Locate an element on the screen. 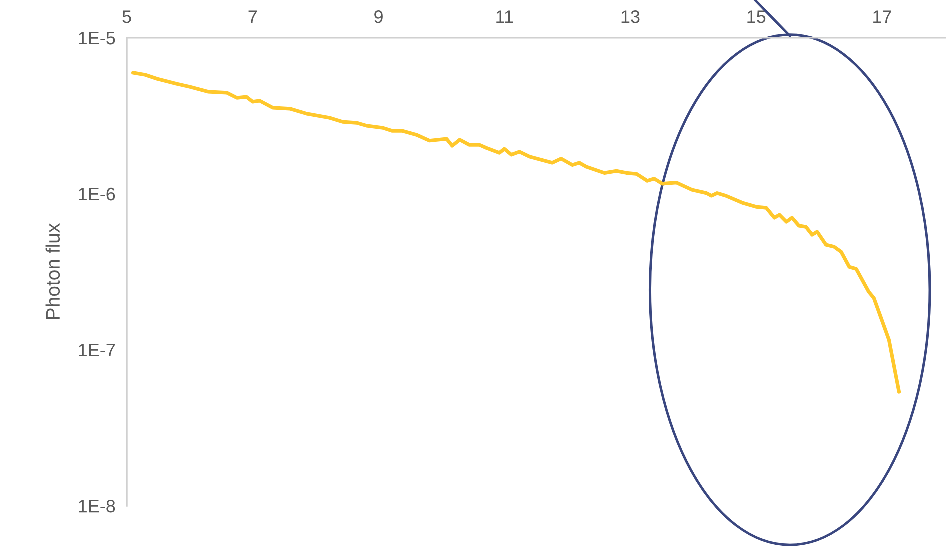 The height and width of the screenshot is (548, 948). y-tick-label: 1E-7 is located at coordinates (97, 350).